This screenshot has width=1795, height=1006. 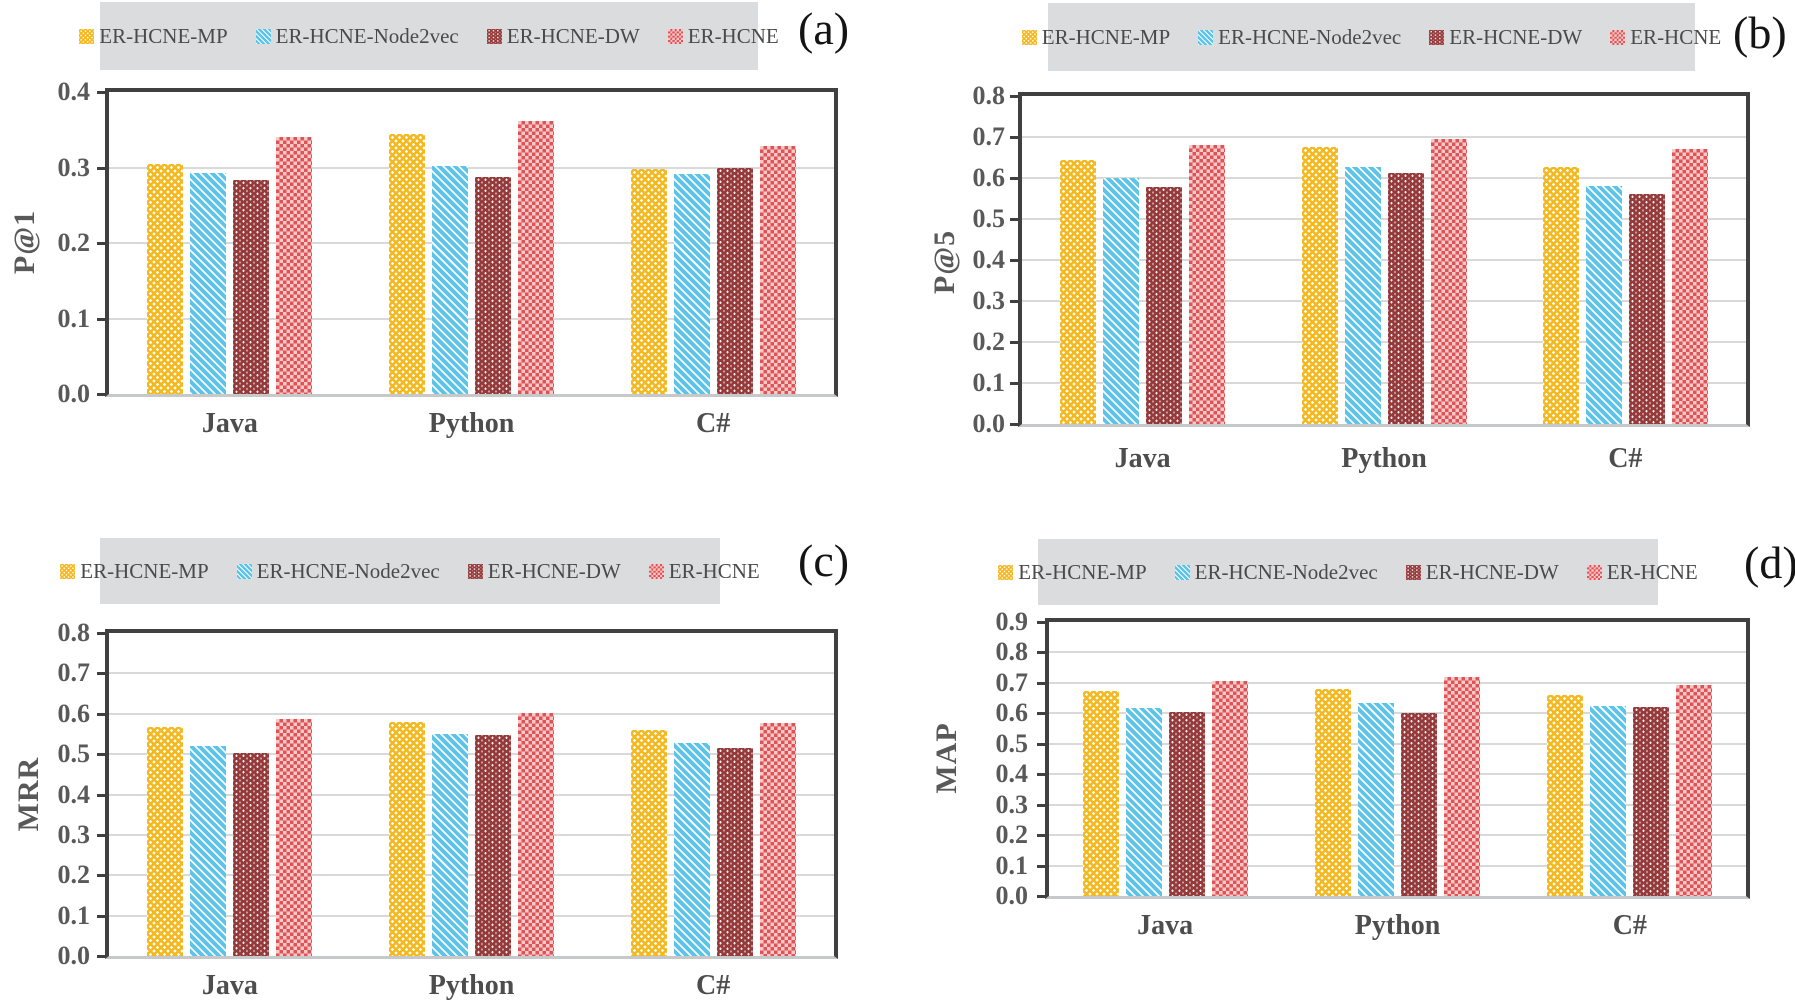 What do you see at coordinates (989, 341) in the screenshot?
I see `y-tick-label: 0.2` at bounding box center [989, 341].